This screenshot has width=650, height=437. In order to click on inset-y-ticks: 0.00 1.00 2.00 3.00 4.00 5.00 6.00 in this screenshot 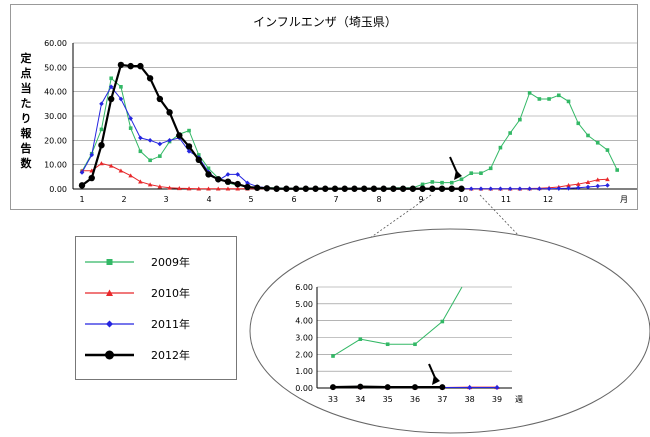, I will do `click(304, 338)`.